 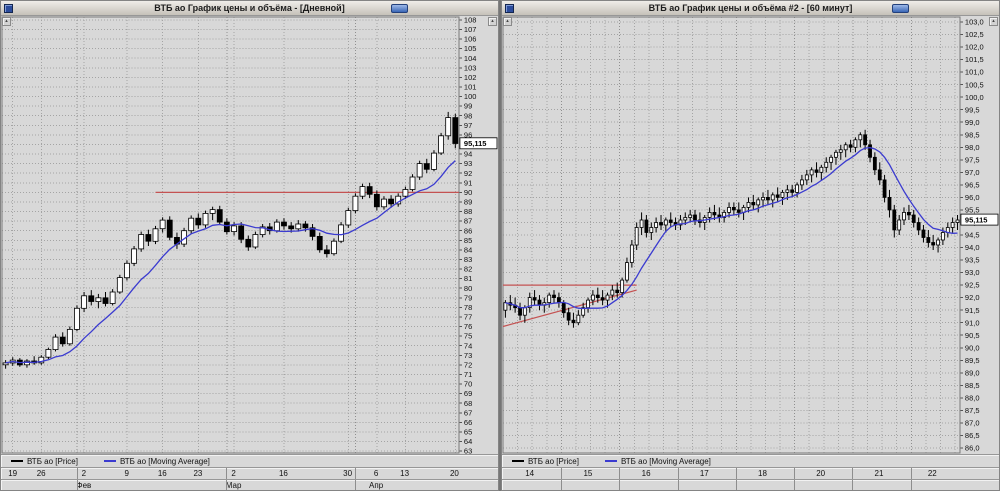 What do you see at coordinates (468, 125) in the screenshot?
I see `svg-text: 97` at bounding box center [468, 125].